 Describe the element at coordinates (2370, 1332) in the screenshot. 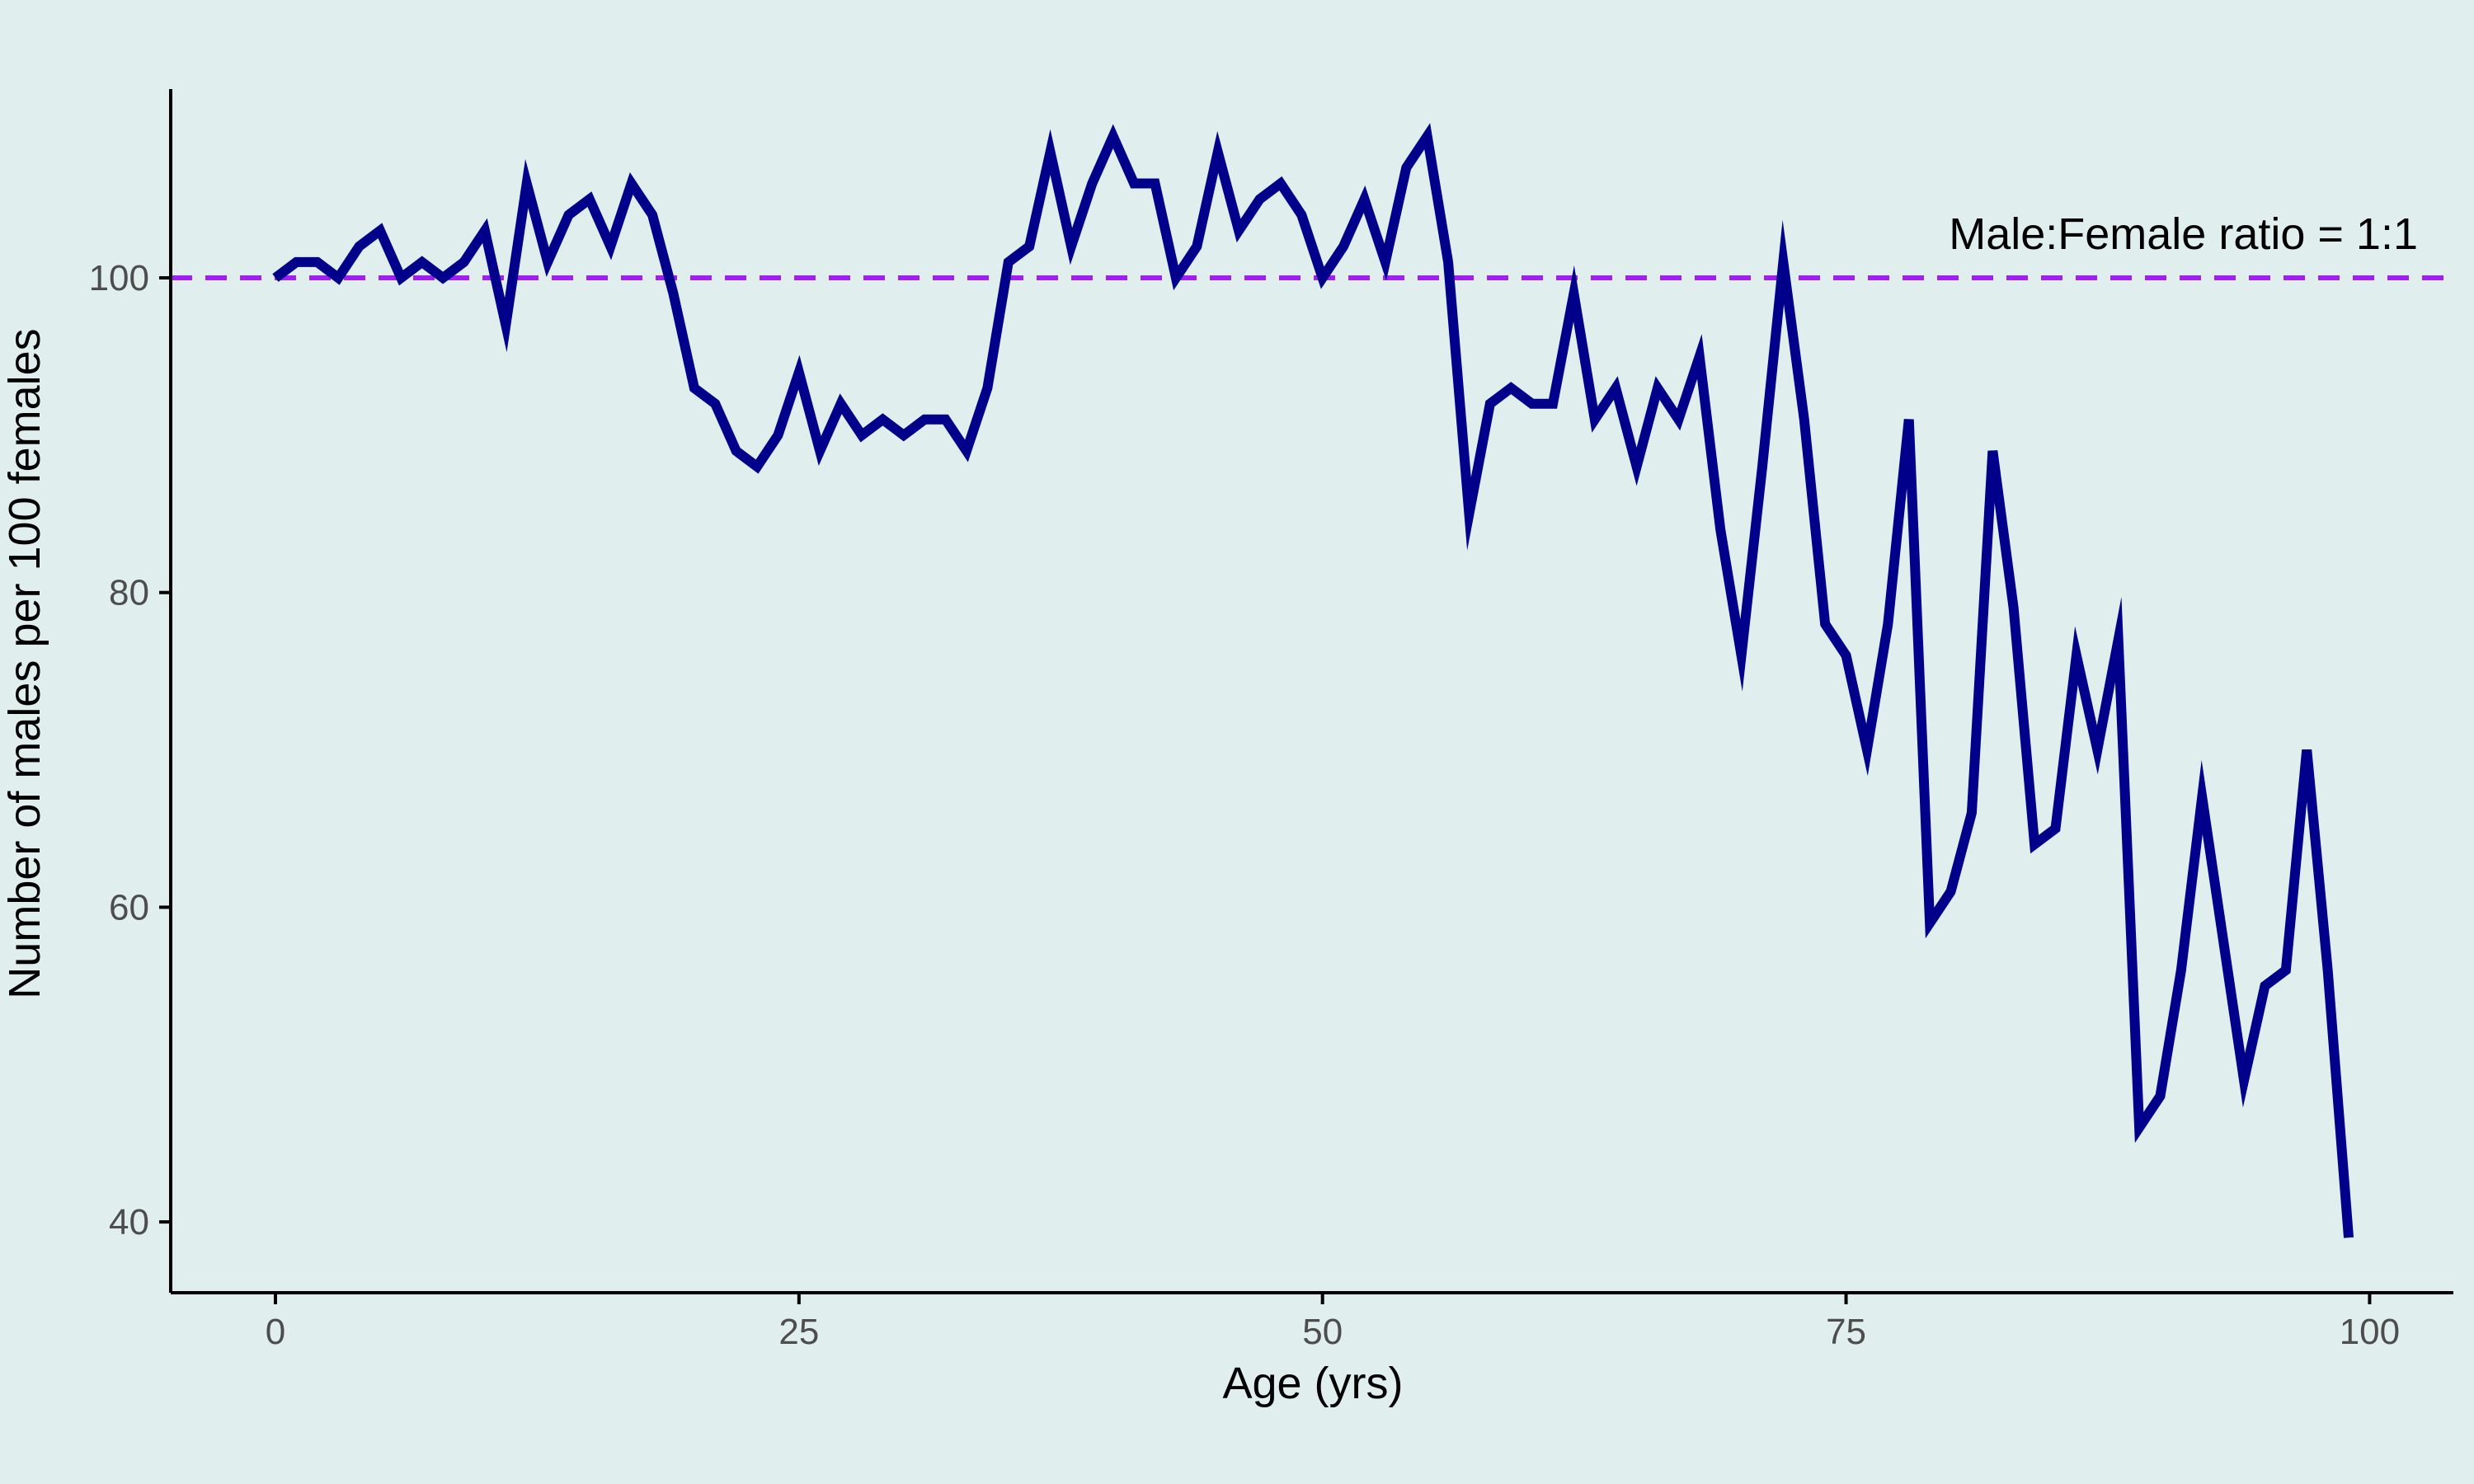

I see `x-tick-label: 100` at that location.